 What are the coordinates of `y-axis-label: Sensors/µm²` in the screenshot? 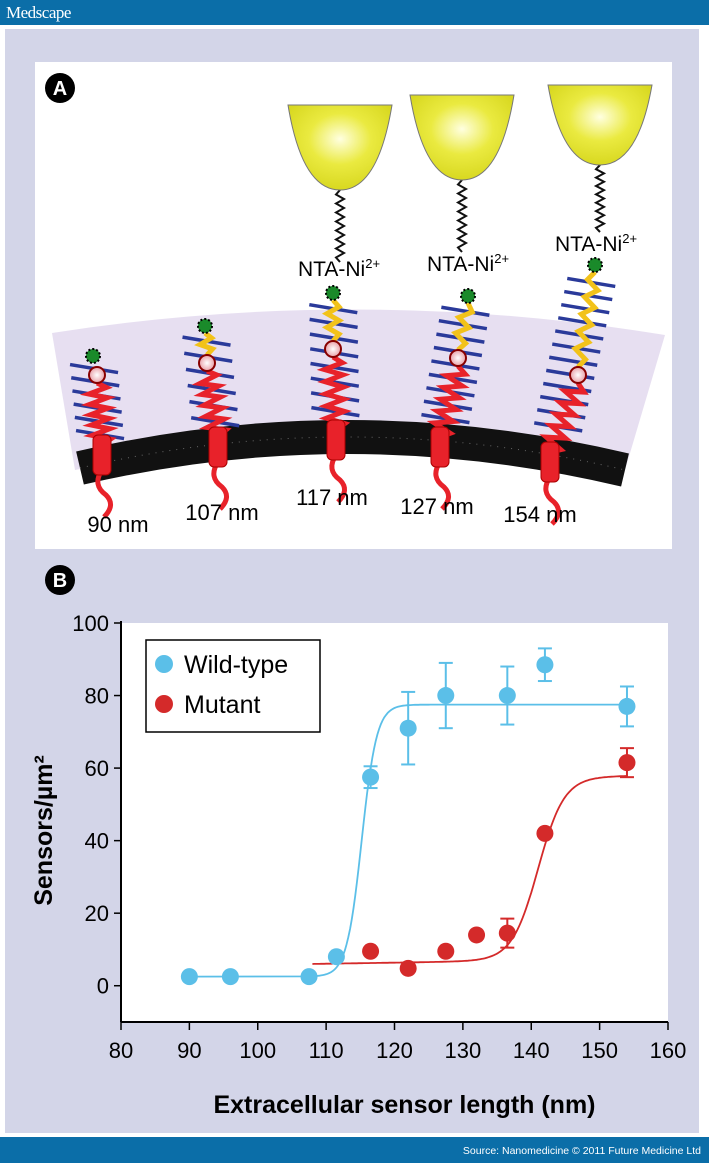 It's located at (44, 830).